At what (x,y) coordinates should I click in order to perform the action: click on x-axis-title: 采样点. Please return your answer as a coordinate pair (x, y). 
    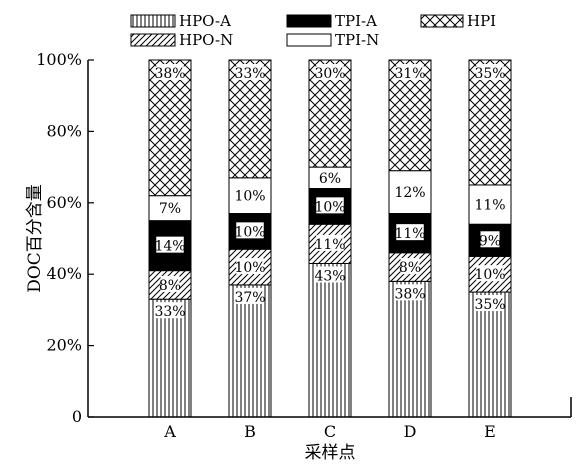
    Looking at the image, I should click on (330, 453).